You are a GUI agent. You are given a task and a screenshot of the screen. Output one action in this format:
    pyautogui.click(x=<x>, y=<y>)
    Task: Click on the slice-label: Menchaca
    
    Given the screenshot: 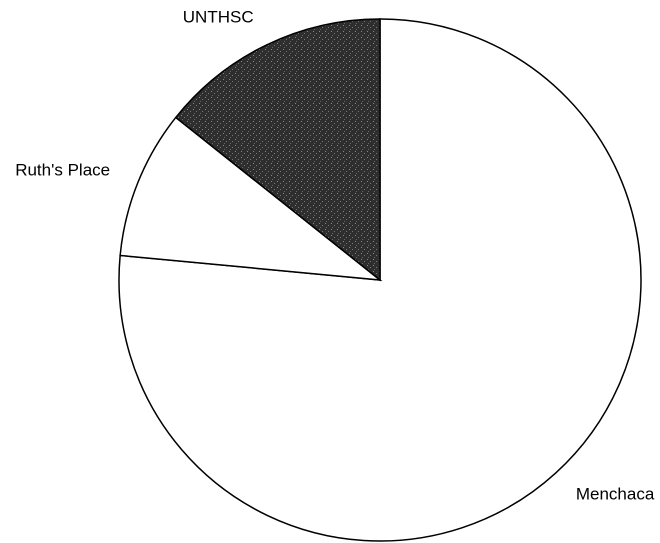 What is the action you would take?
    pyautogui.click(x=615, y=494)
    